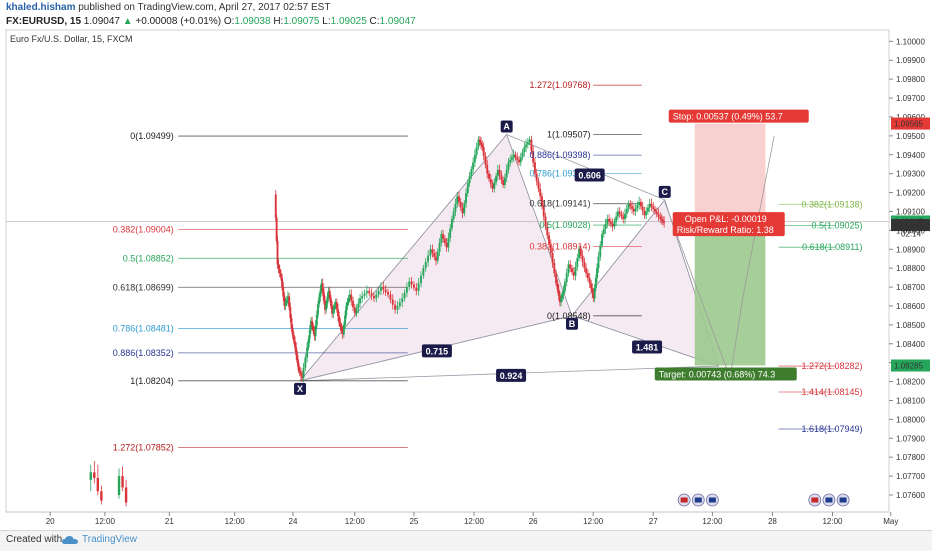 The width and height of the screenshot is (932, 551). What do you see at coordinates (908, 225) in the screenshot?
I see `price-tag-label: 1.09028` at bounding box center [908, 225].